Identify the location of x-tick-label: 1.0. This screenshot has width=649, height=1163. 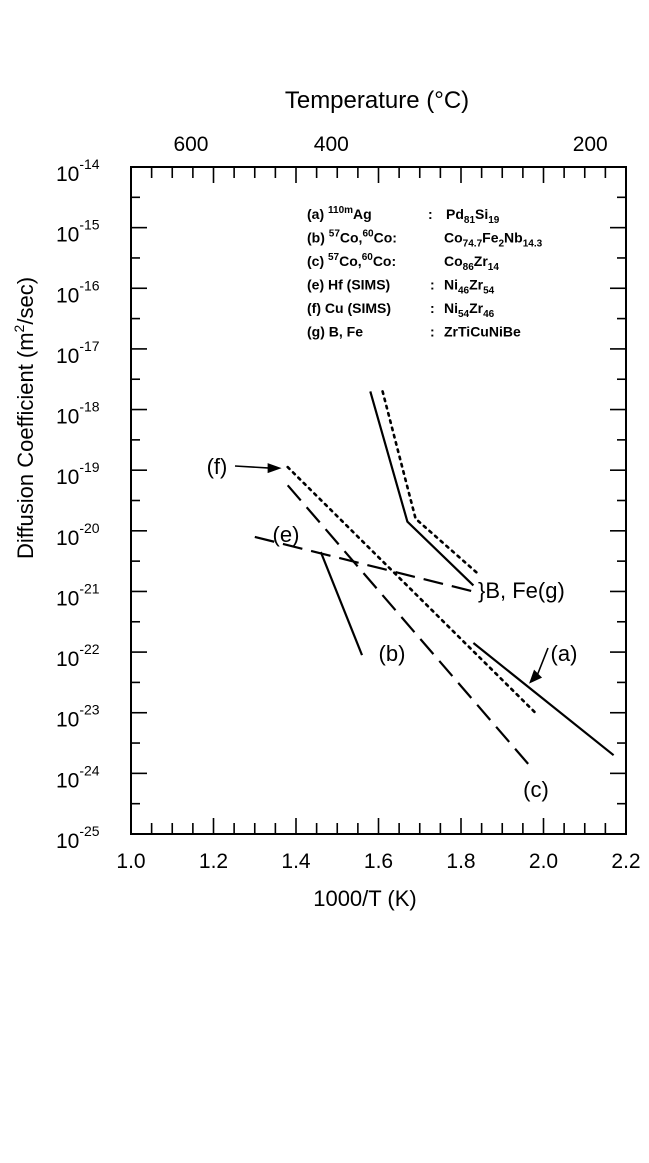
(130, 861).